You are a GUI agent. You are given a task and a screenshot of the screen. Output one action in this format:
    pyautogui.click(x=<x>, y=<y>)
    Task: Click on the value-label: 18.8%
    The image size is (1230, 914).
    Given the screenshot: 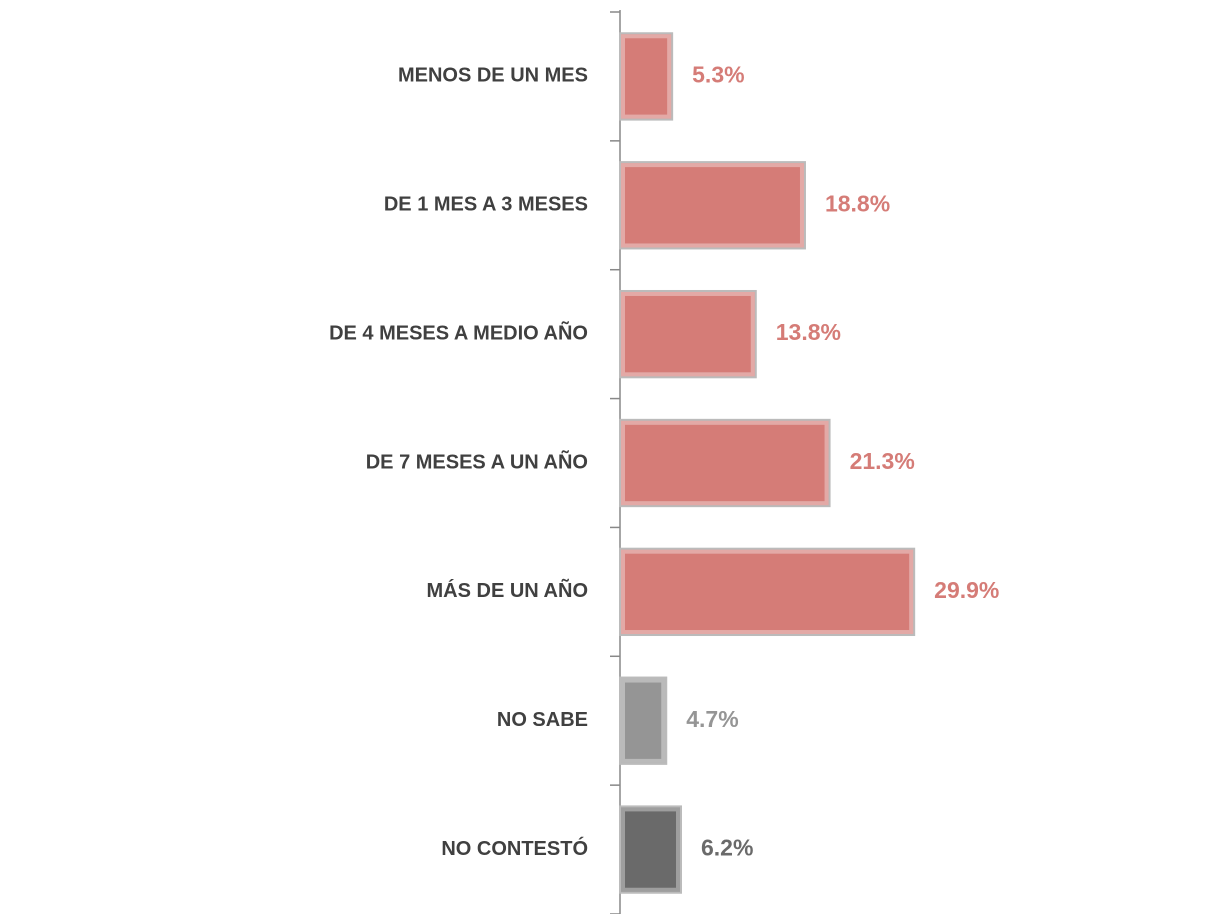 What is the action you would take?
    pyautogui.click(x=857, y=203)
    